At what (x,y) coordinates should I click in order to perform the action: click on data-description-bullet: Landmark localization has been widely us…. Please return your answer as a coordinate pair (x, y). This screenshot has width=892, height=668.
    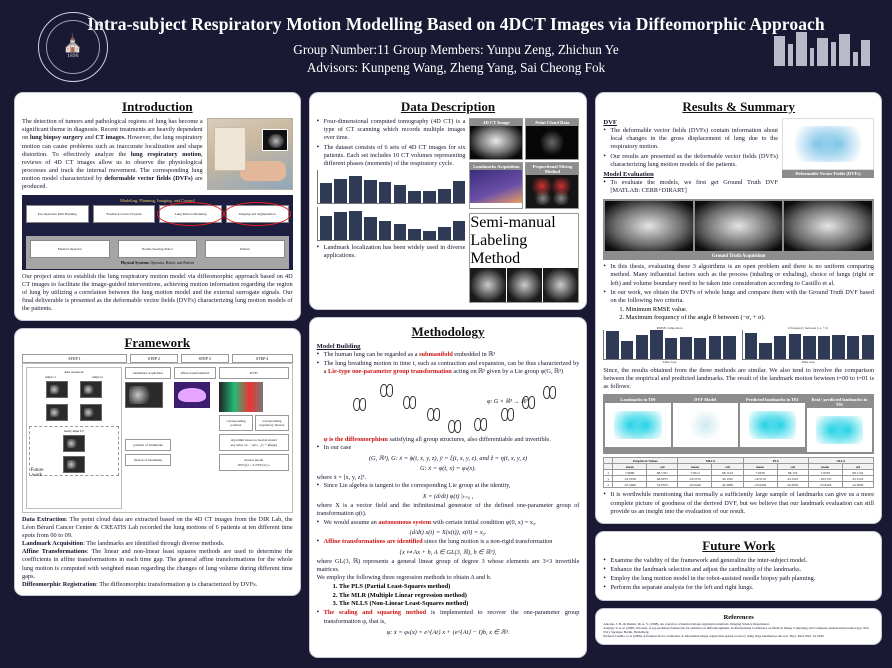
    Looking at the image, I should click on (391, 251).